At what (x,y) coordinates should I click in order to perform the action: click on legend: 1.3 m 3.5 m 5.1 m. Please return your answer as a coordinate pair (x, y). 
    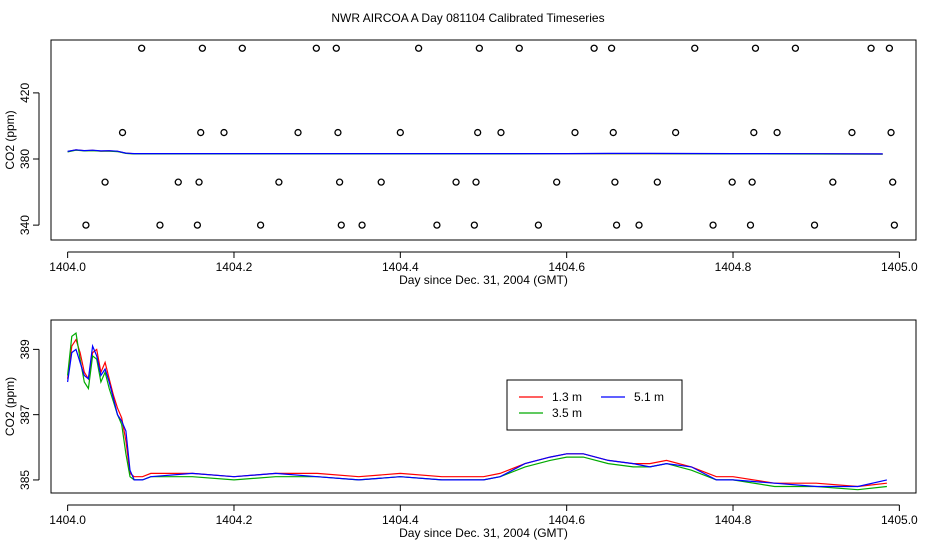
    Looking at the image, I should click on (594, 405).